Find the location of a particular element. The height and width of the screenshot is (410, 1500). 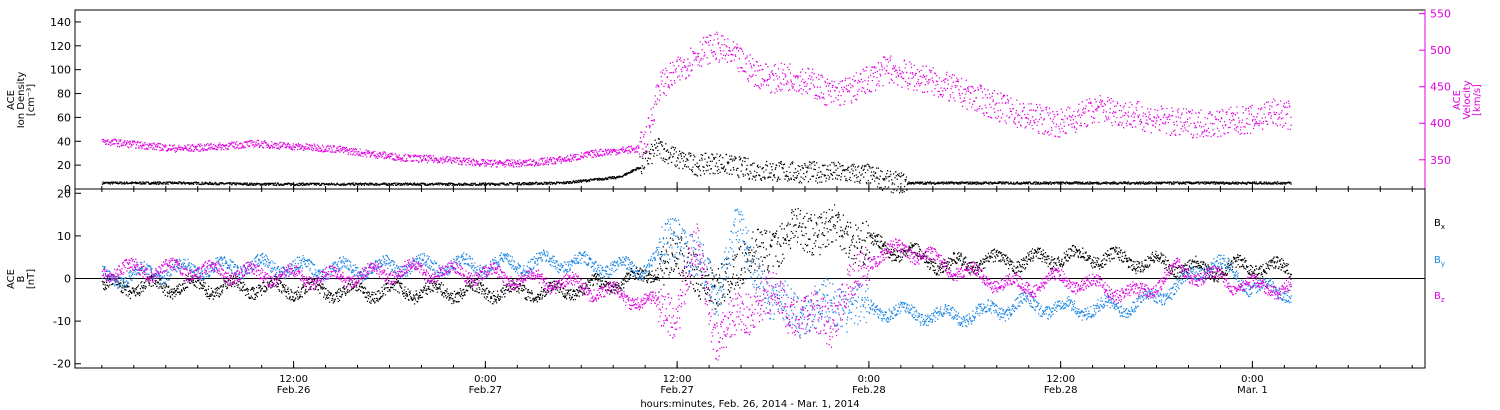

density-tick-label: 40 is located at coordinates (64, 141).